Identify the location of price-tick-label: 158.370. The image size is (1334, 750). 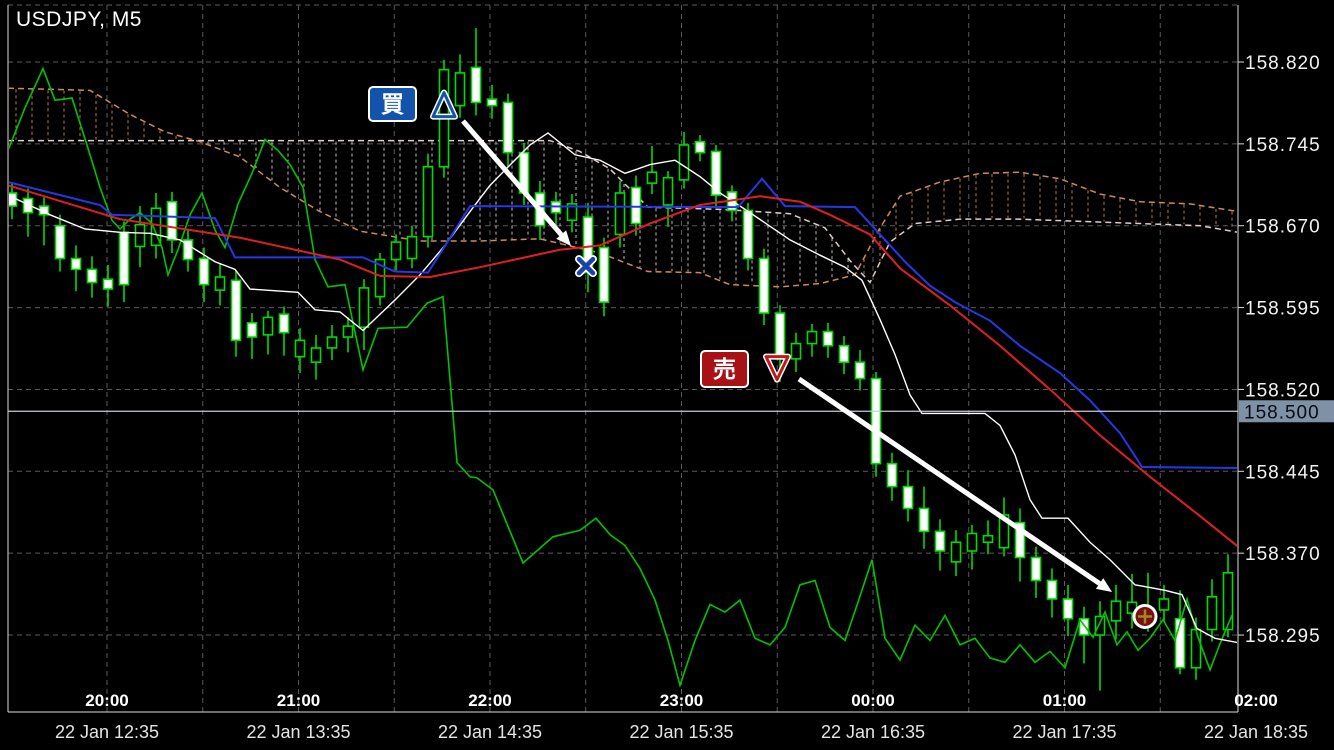
(1283, 554).